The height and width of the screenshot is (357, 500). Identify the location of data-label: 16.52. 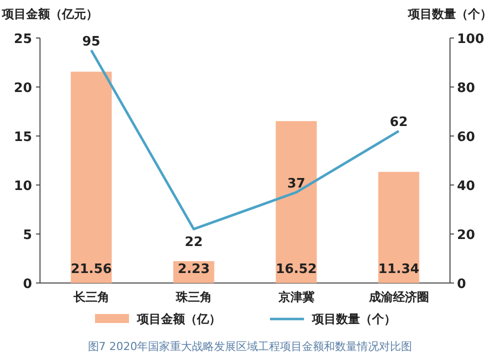
(296, 269).